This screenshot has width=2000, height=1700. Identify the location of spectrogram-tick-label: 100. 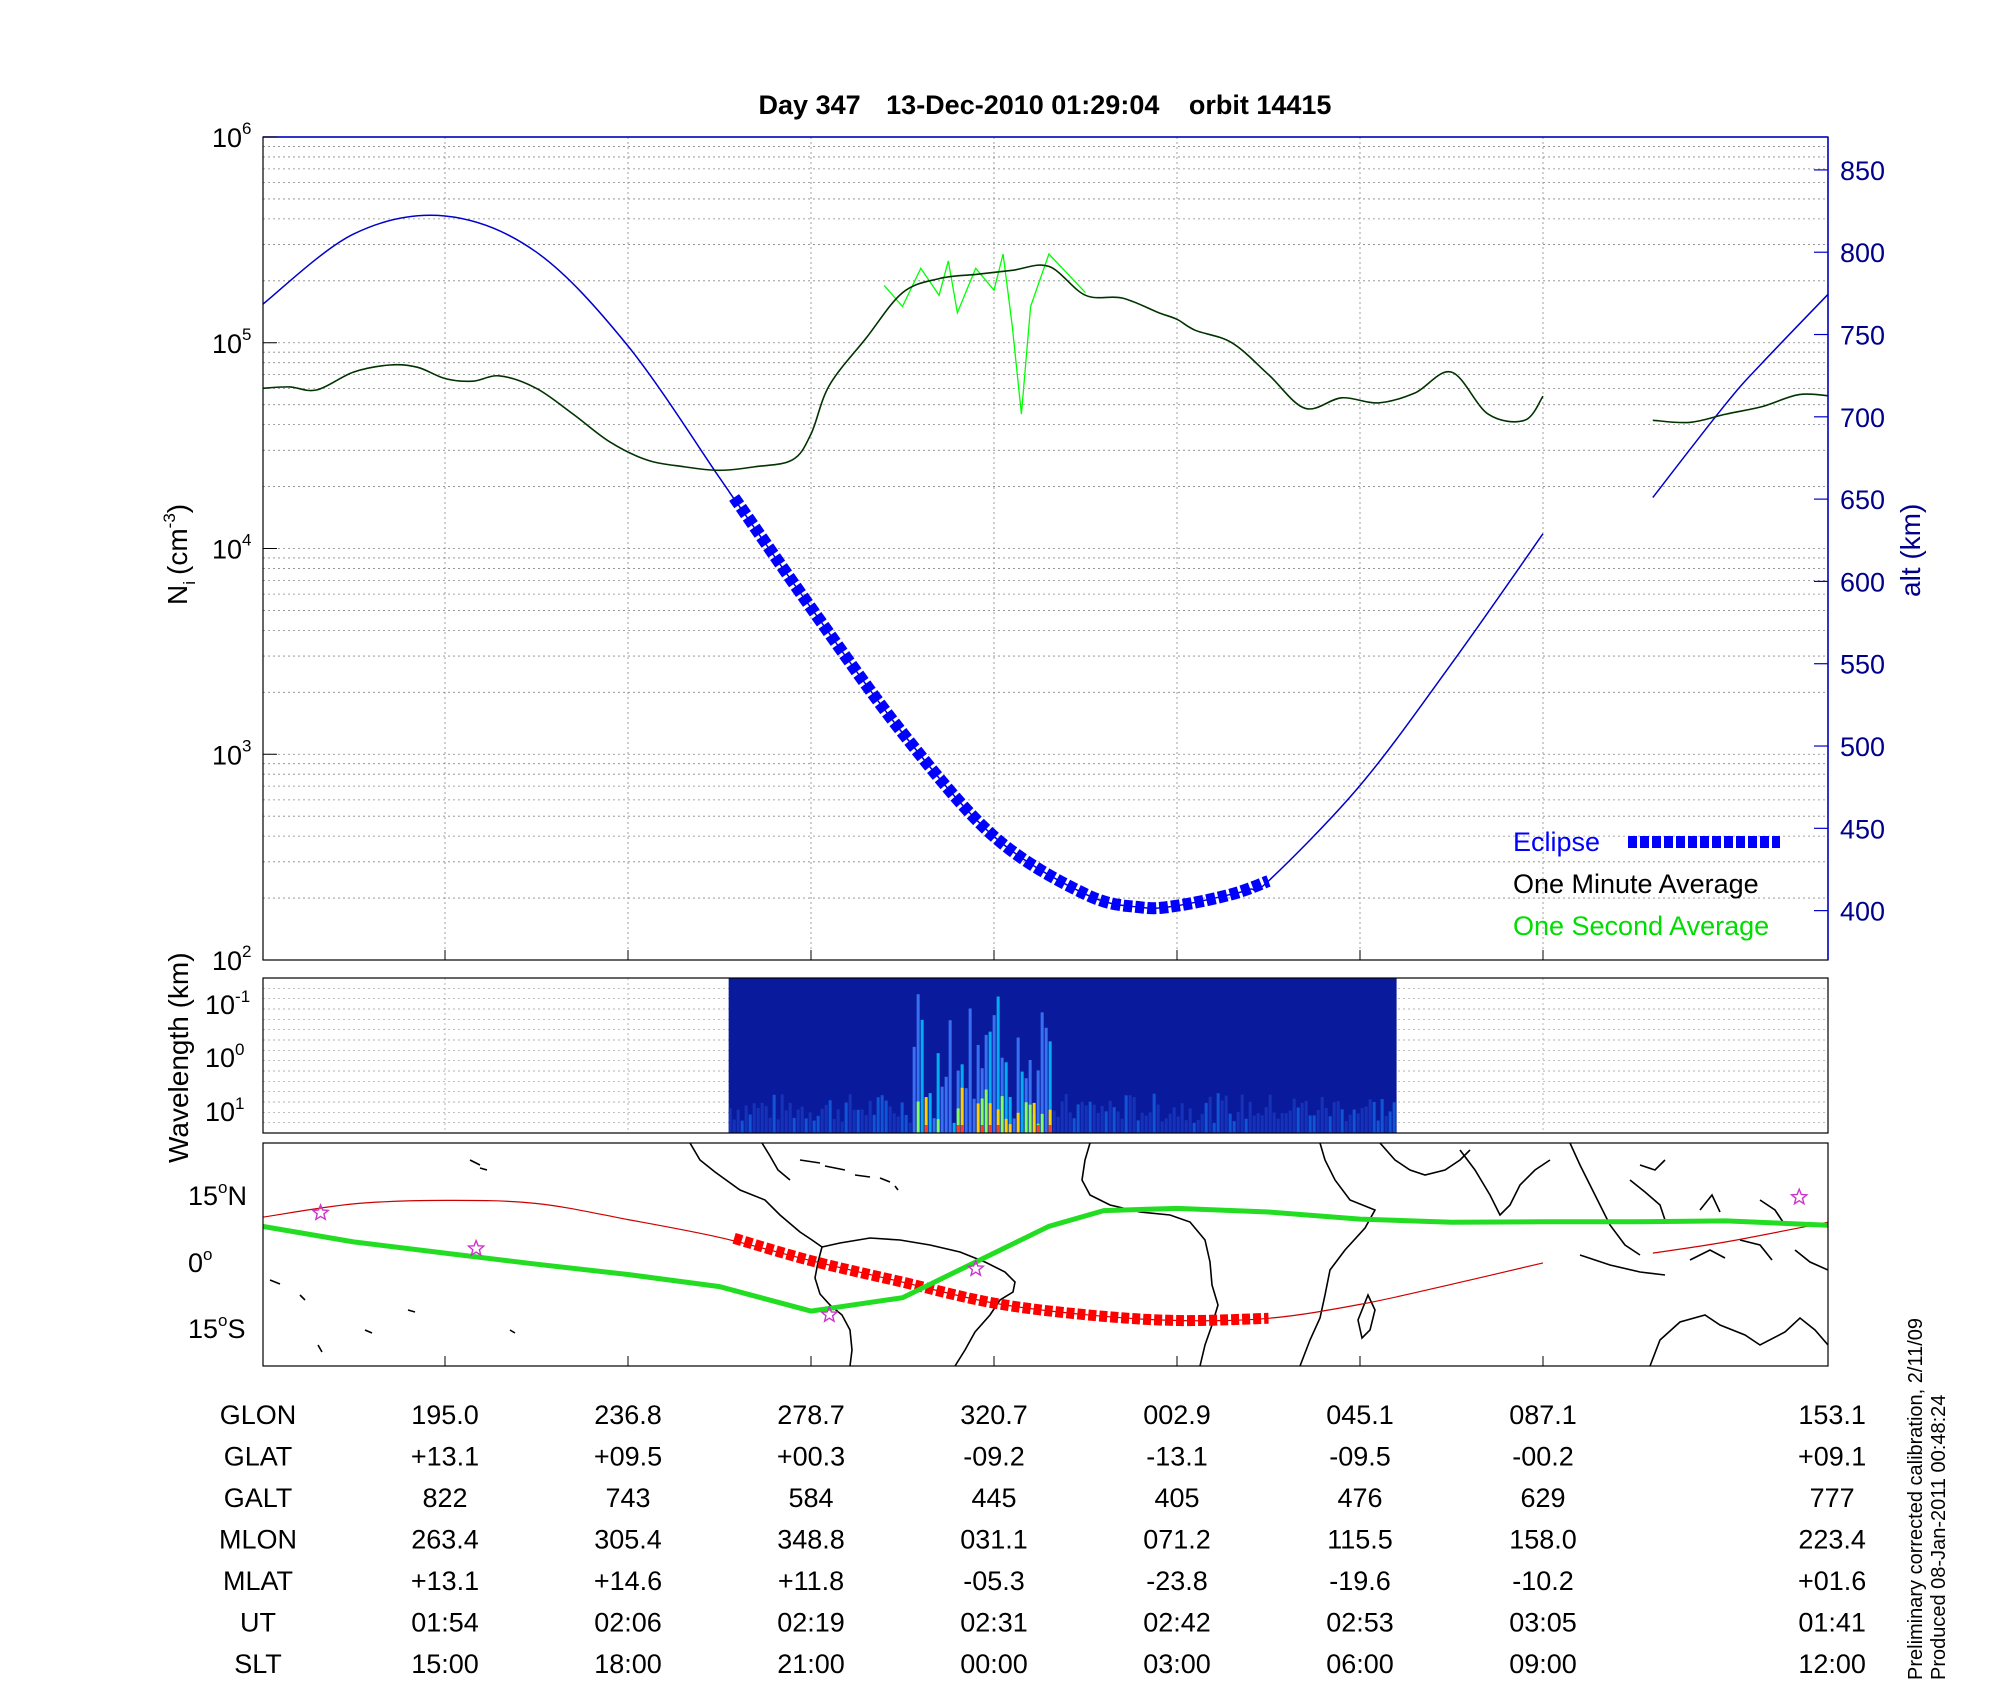
(225, 1056).